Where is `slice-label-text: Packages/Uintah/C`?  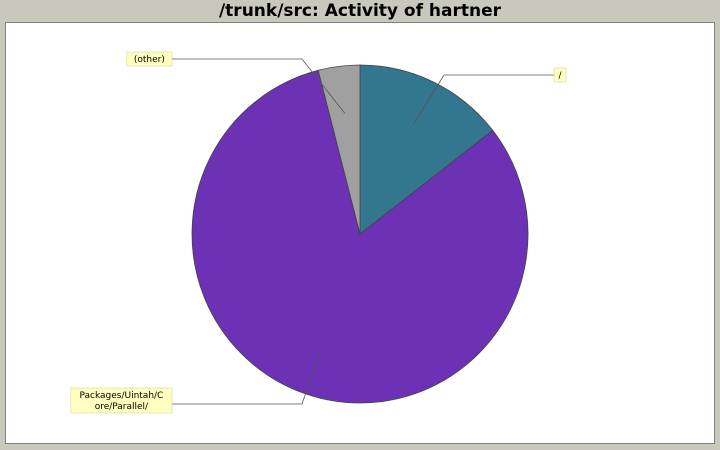
slice-label-text: Packages/Uintah/C is located at coordinates (121, 396).